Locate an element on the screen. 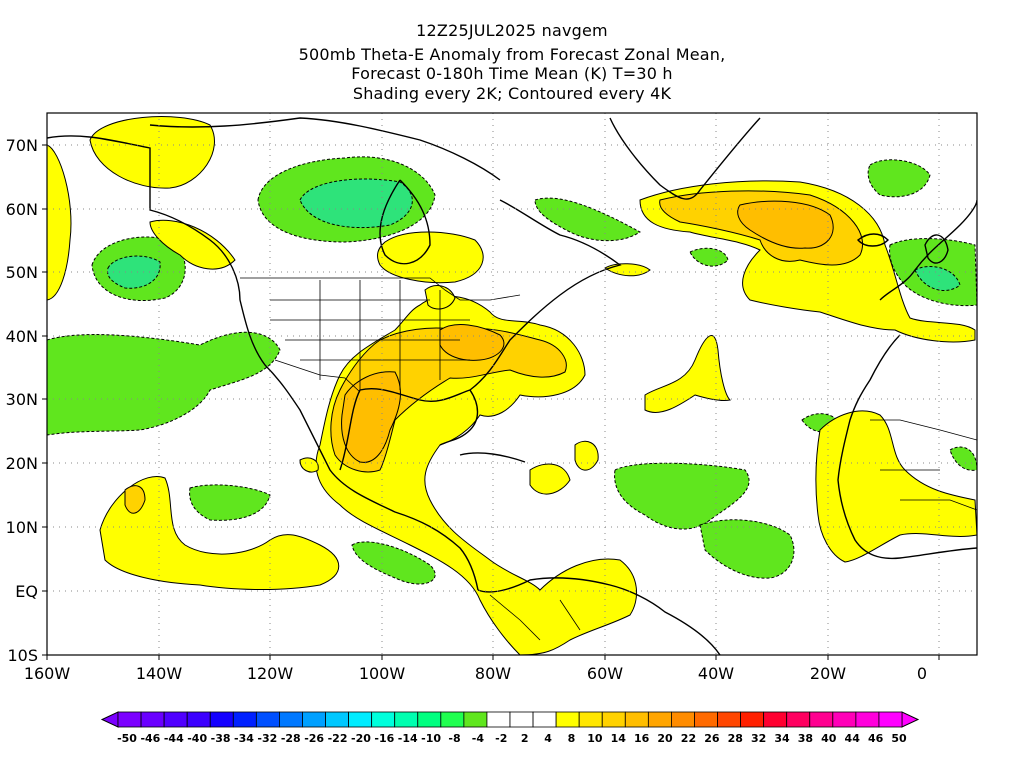  colorbar-label: -34 is located at coordinates (244, 738).